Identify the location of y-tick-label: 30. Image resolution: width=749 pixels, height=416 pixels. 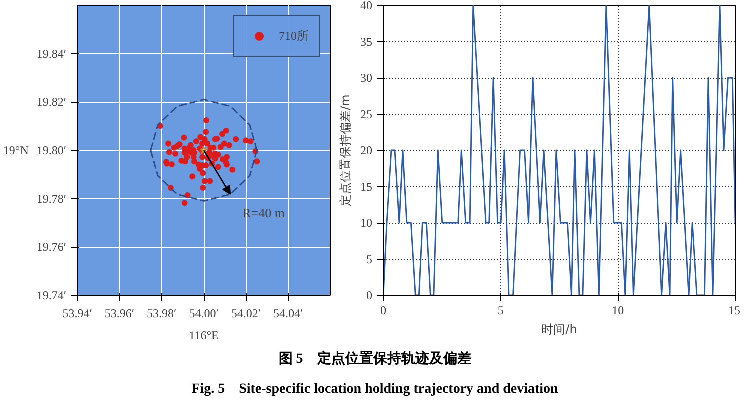
(366, 78).